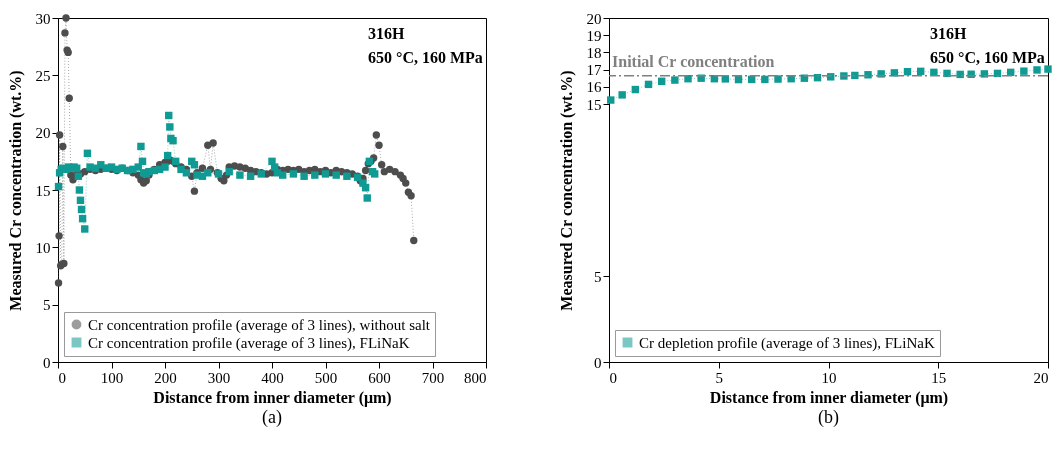 The height and width of the screenshot is (458, 1058). Describe the element at coordinates (594, 35) in the screenshot. I see `y-tick-label: 19` at that location.